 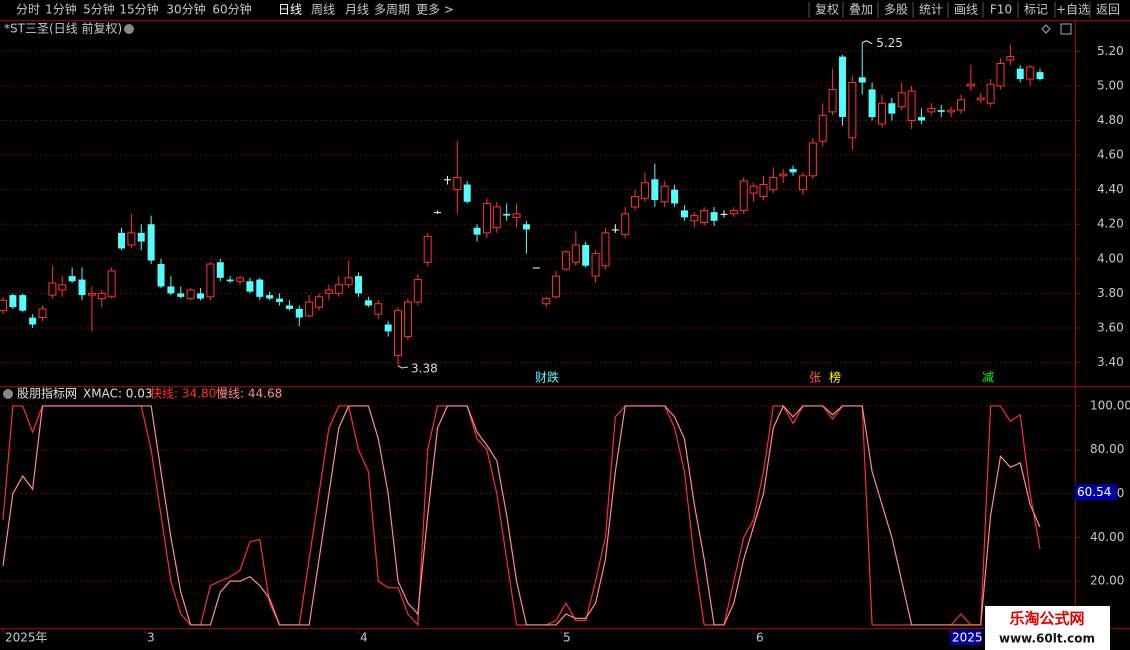 I want to click on toolbar-button: +自选, so click(x=1073, y=10).